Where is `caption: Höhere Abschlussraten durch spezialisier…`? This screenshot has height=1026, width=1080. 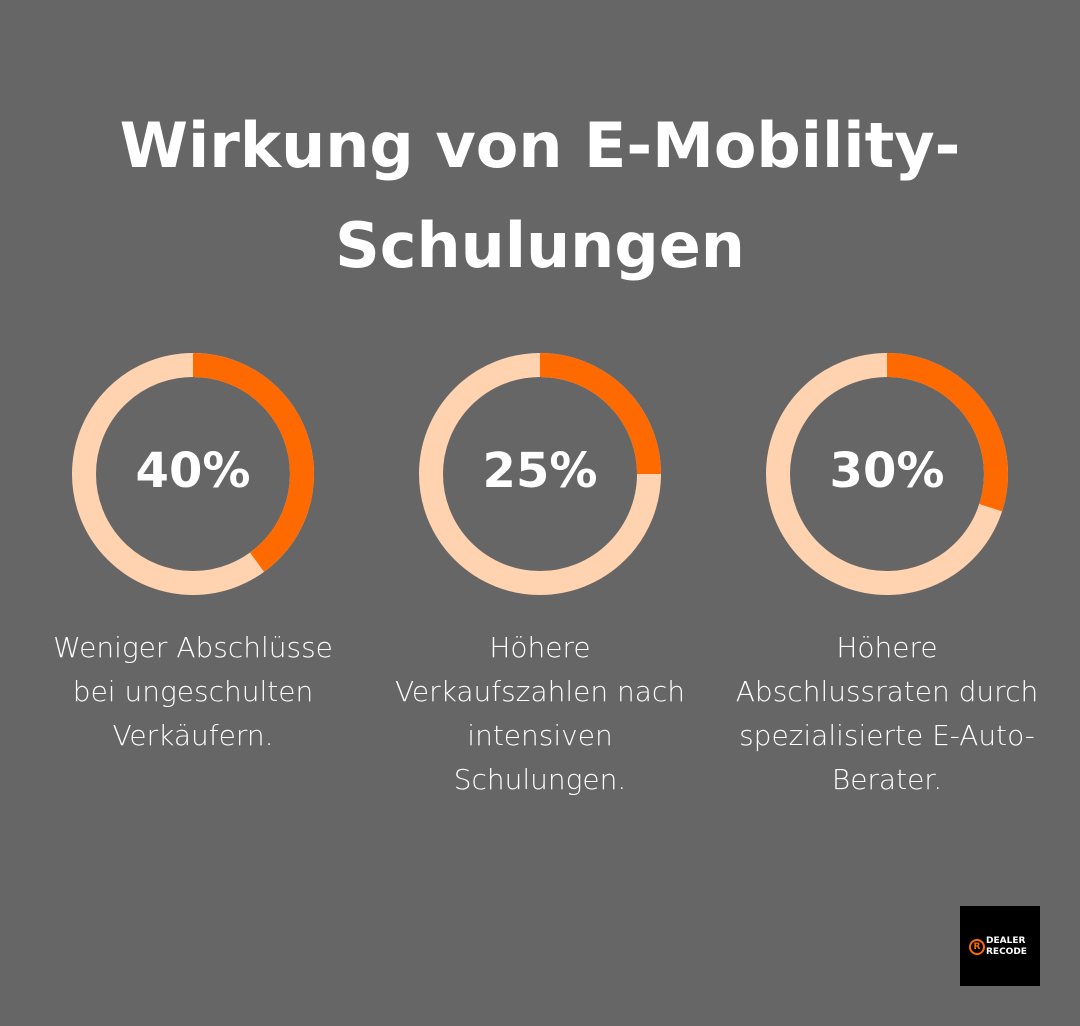 caption: Höhere Abschlussraten durch spezialisier… is located at coordinates (887, 713).